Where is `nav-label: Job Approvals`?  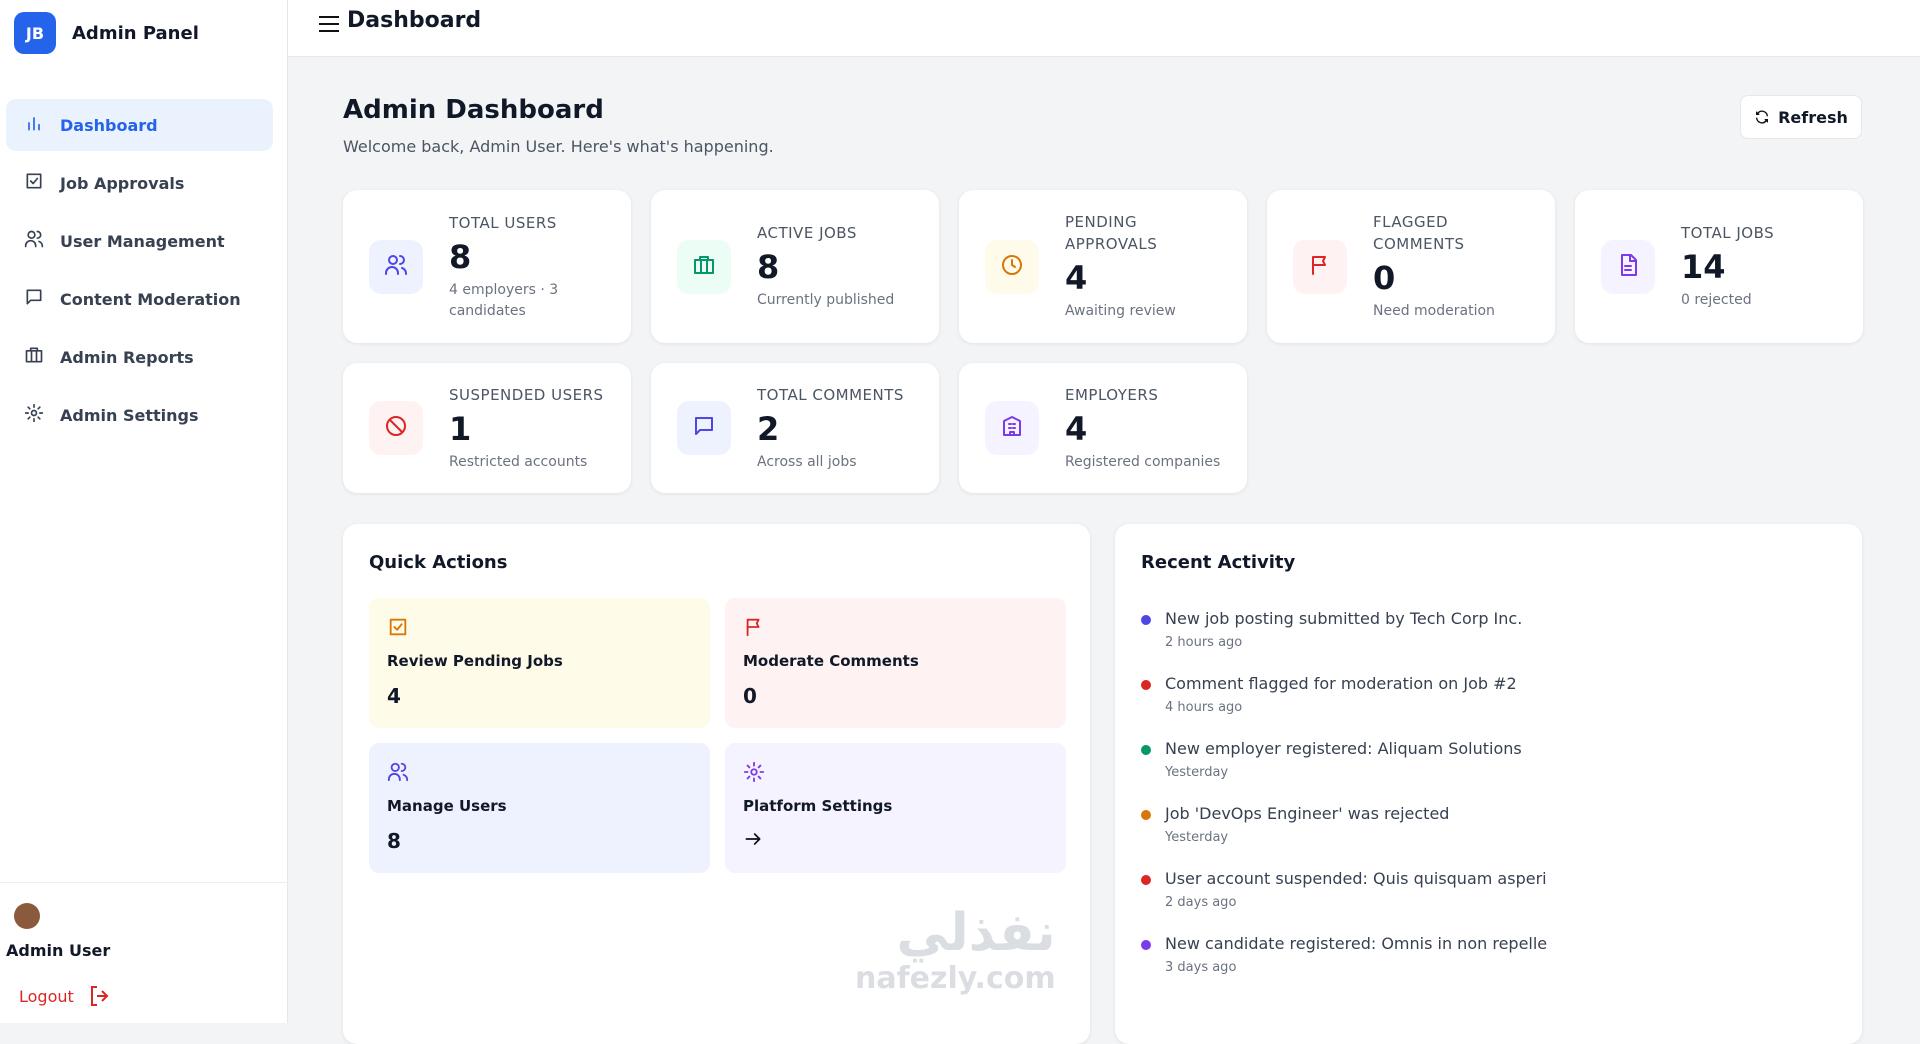 nav-label: Job Approvals is located at coordinates (122, 183).